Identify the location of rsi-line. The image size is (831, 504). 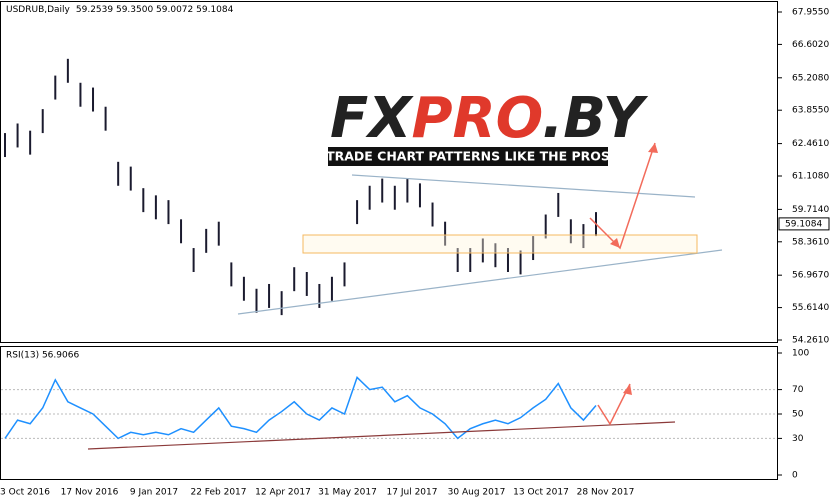
(300, 408).